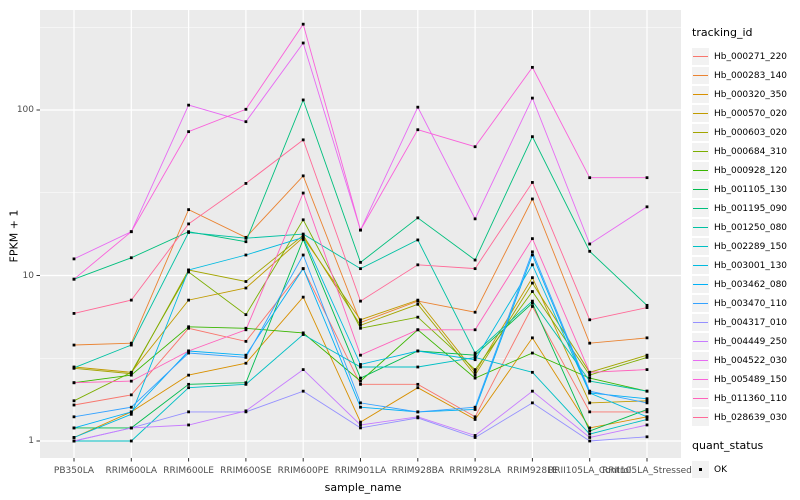 The height and width of the screenshot is (500, 800). I want to click on legend-item-Hb_004317_010: Hb_004317_010, so click(745, 322).